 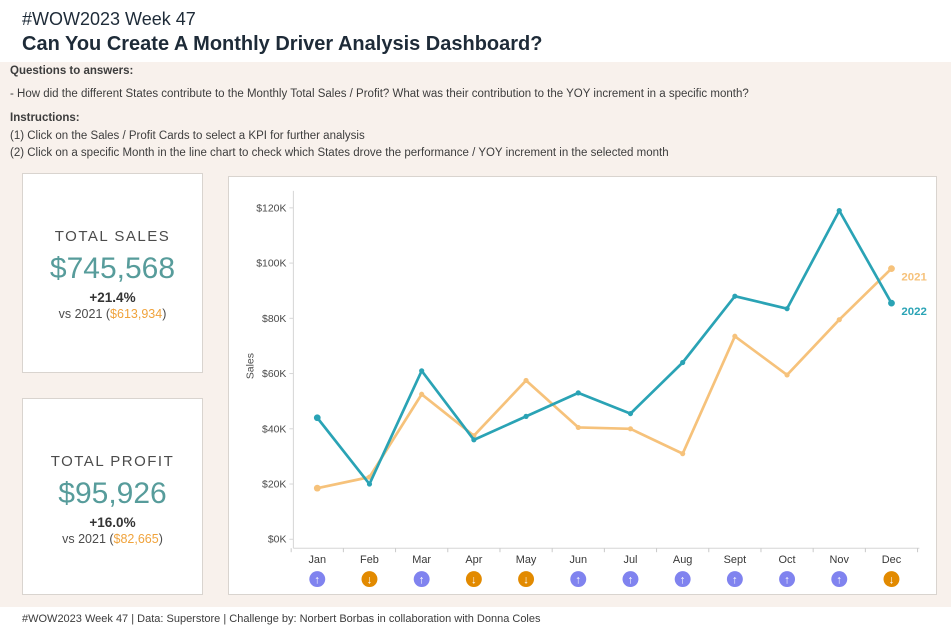 I want to click on y-tick-label: $120K, so click(x=271, y=208).